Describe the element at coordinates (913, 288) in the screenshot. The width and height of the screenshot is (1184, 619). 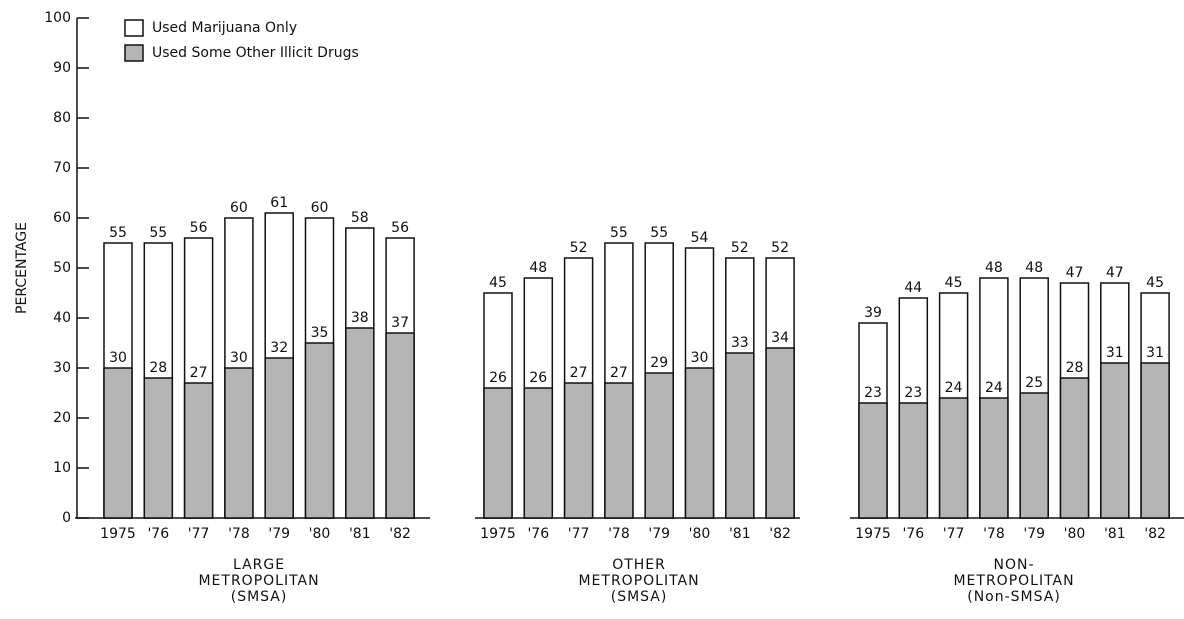
I see `value-label: 44` at that location.